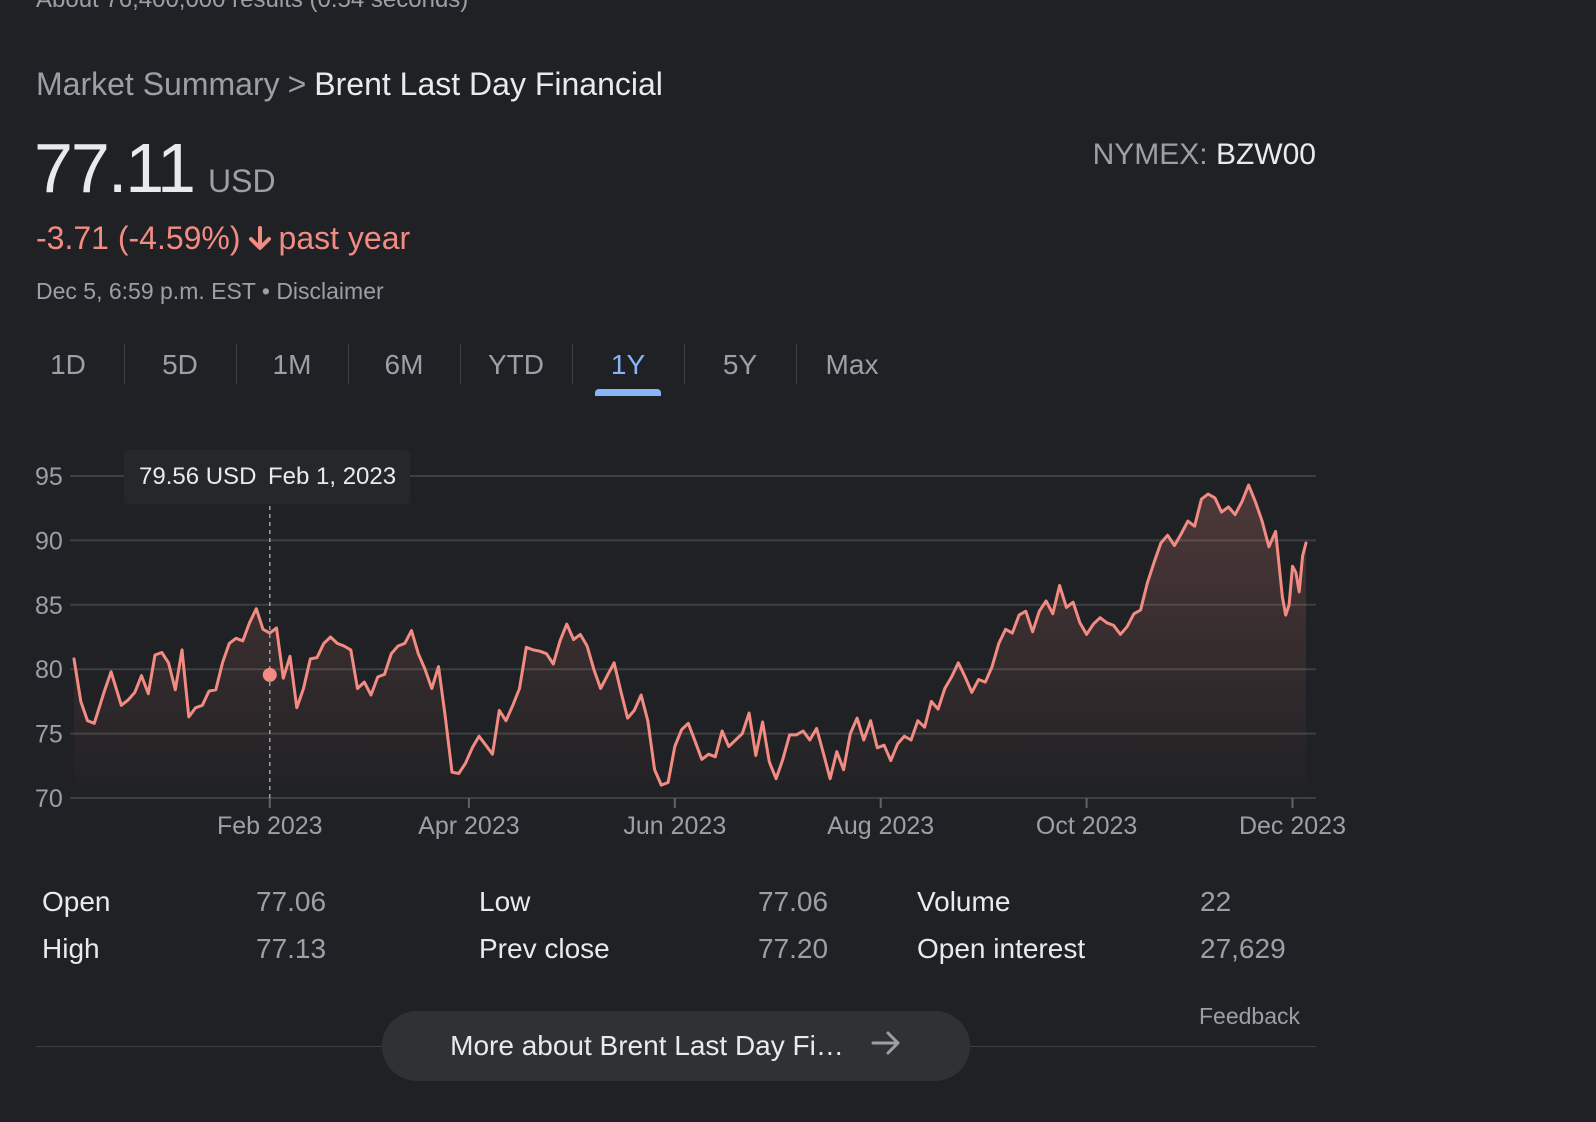  I want to click on stat-value-low: 77.06, so click(793, 901).